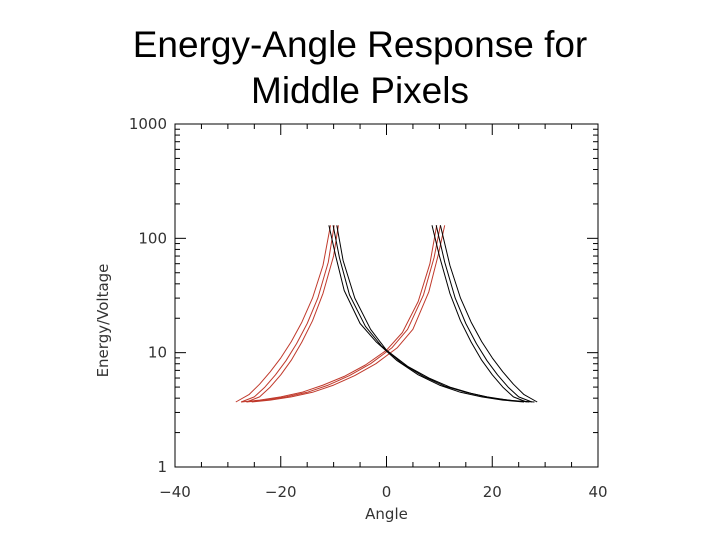  I want to click on series-lines, so click(386, 314).